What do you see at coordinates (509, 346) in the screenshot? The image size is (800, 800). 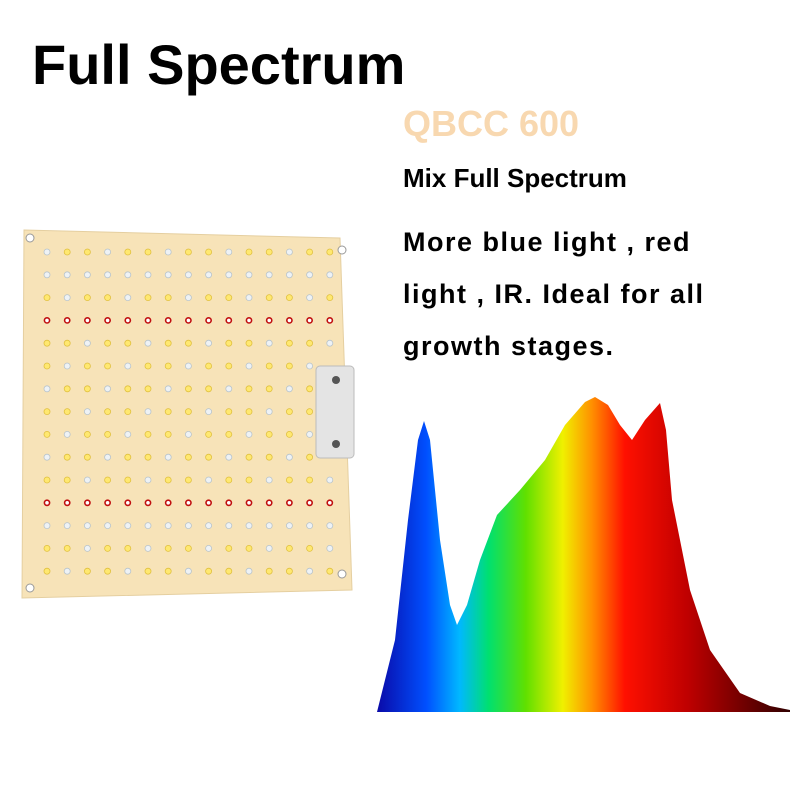 I see `description-line: growth stages.` at bounding box center [509, 346].